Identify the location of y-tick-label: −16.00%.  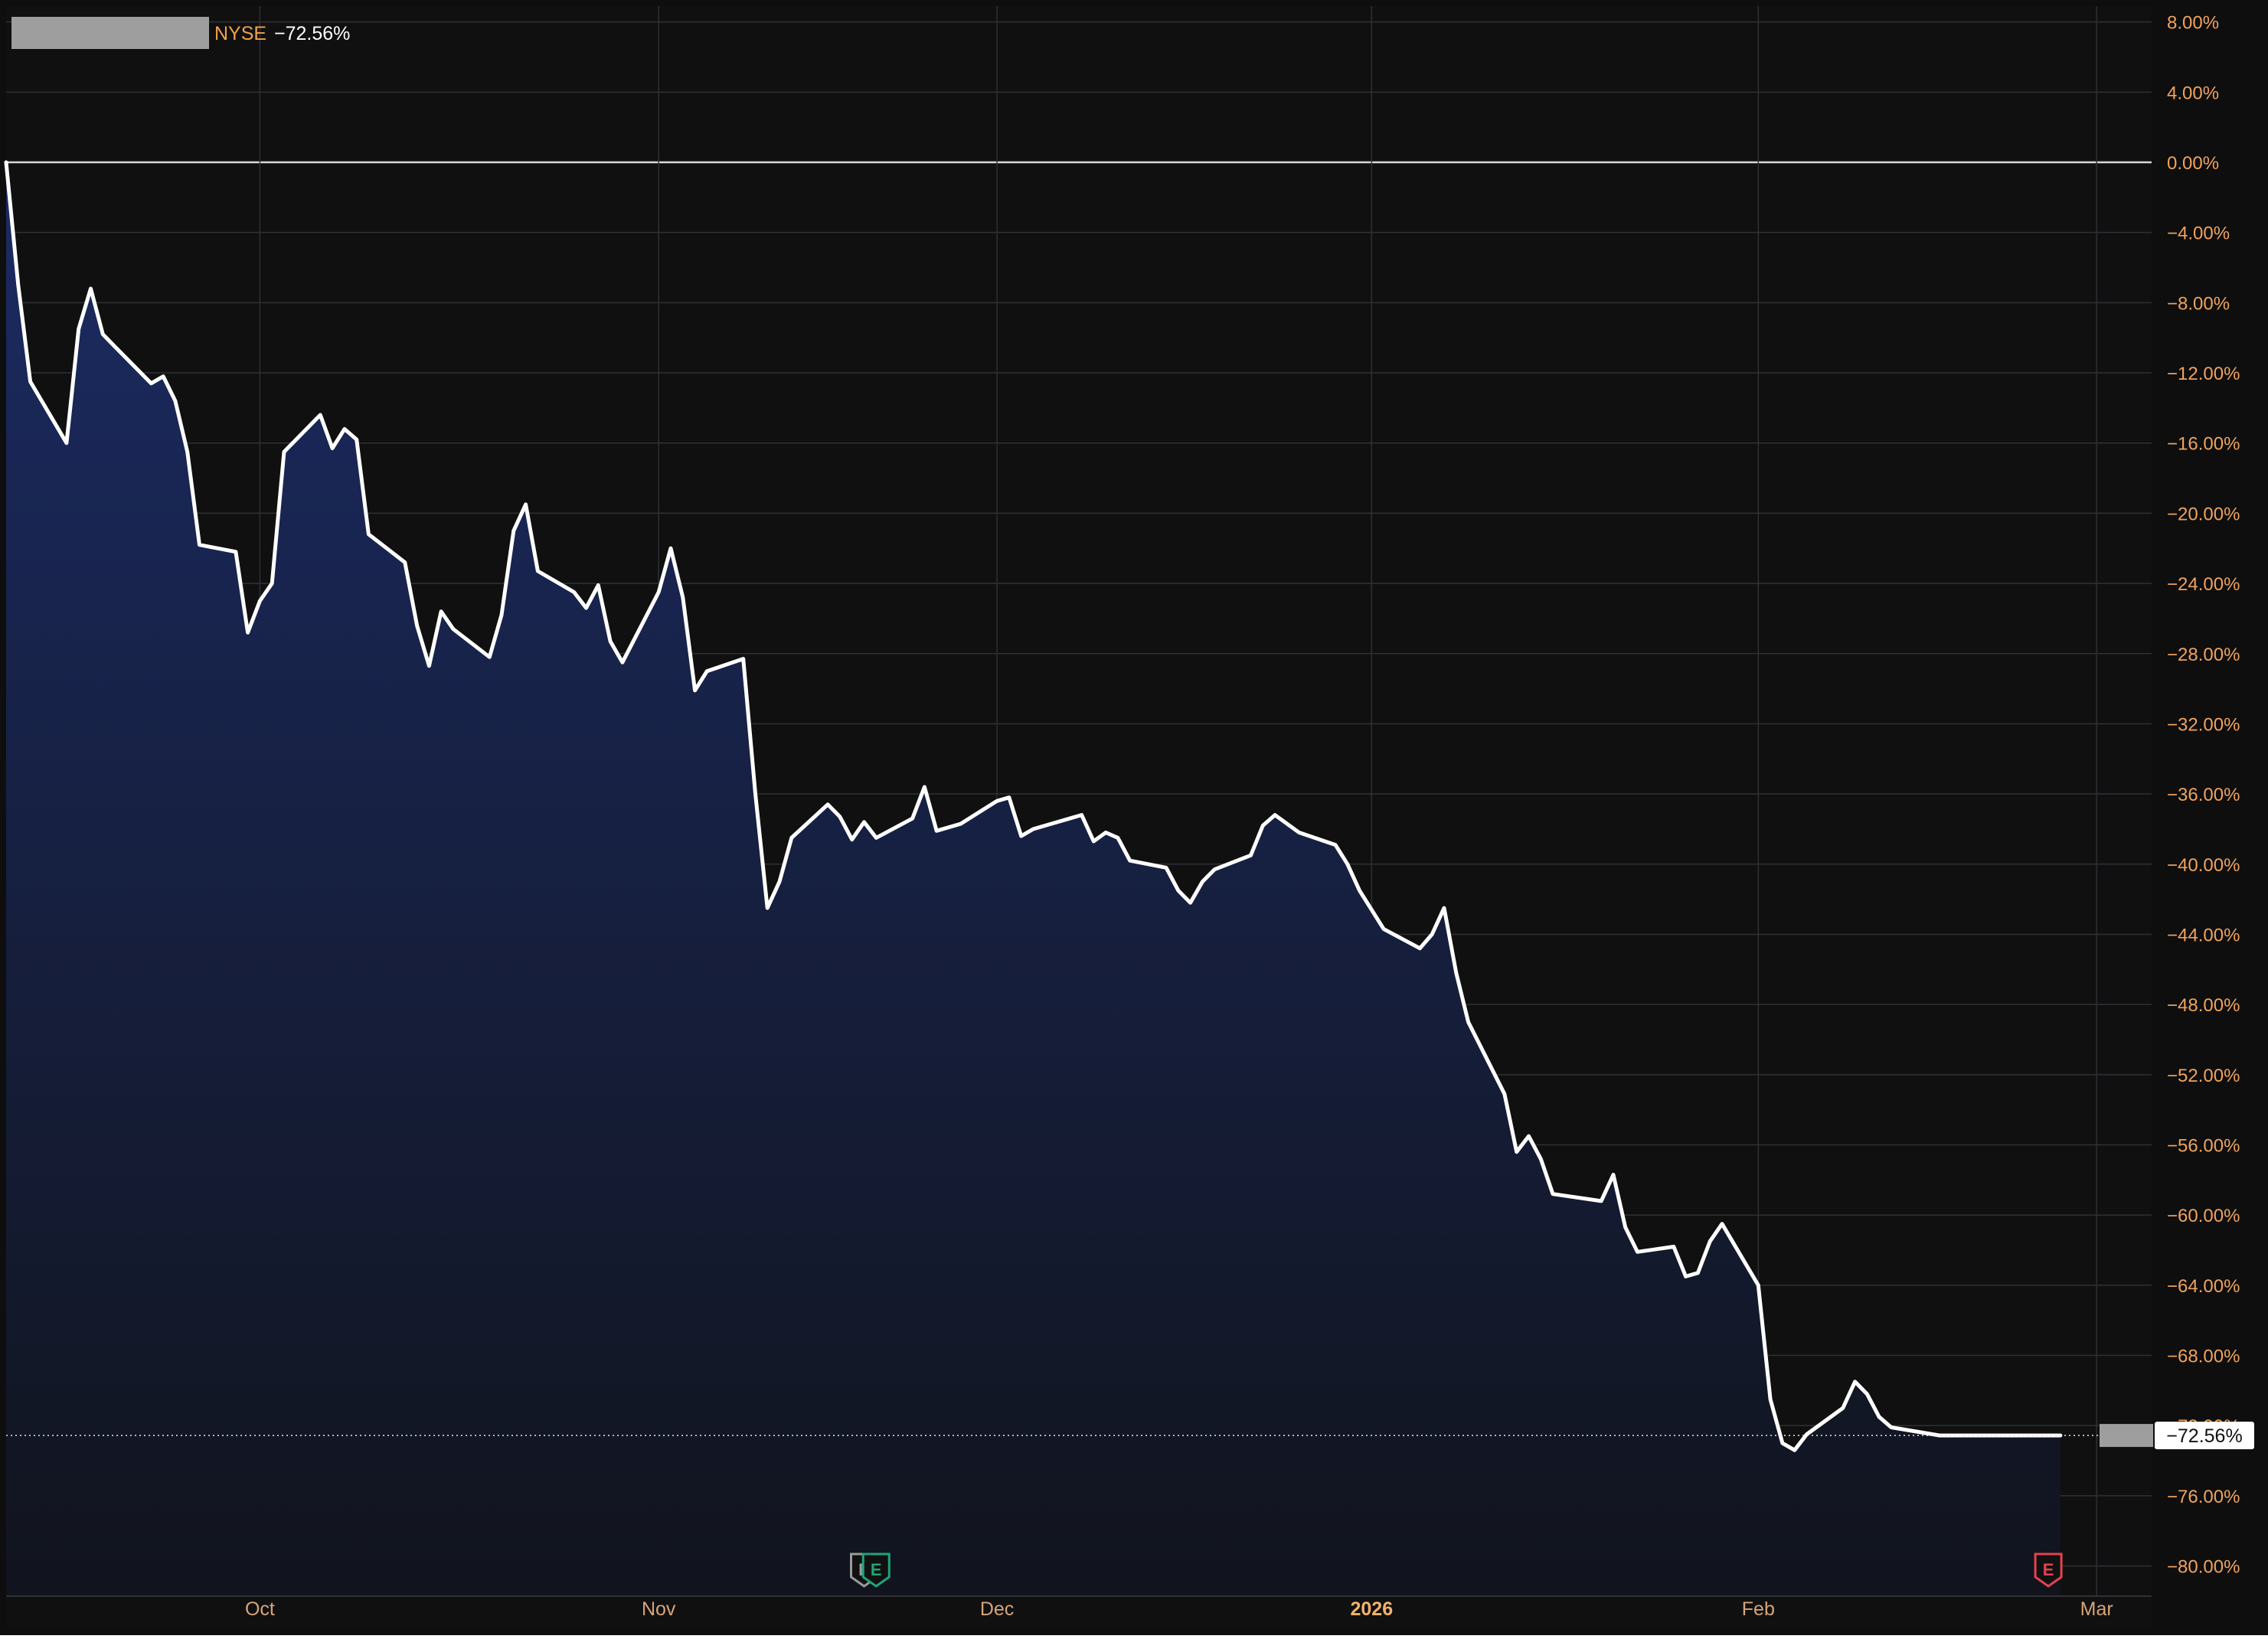
(2203, 444).